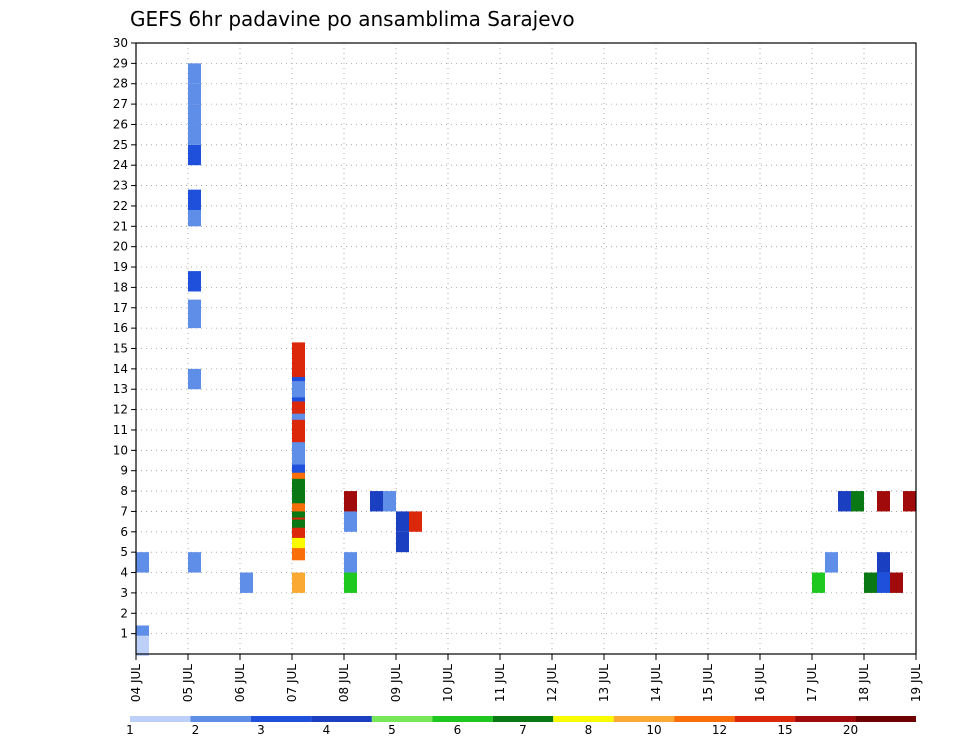  Describe the element at coordinates (120, 124) in the screenshot. I see `y-tick-label: 26` at that location.